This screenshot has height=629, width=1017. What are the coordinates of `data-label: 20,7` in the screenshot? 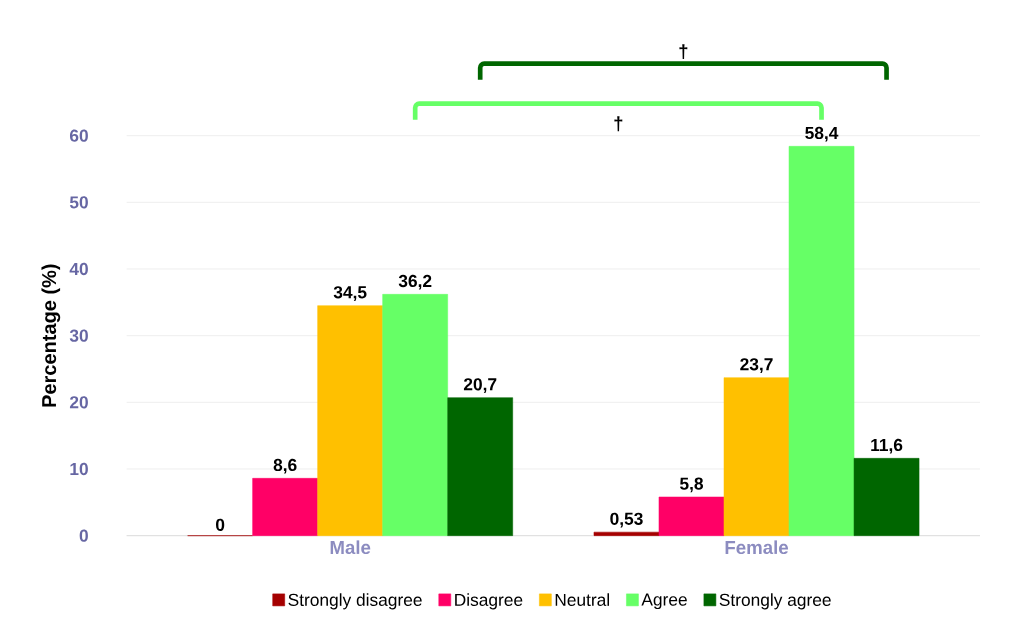 It's located at (480, 385).